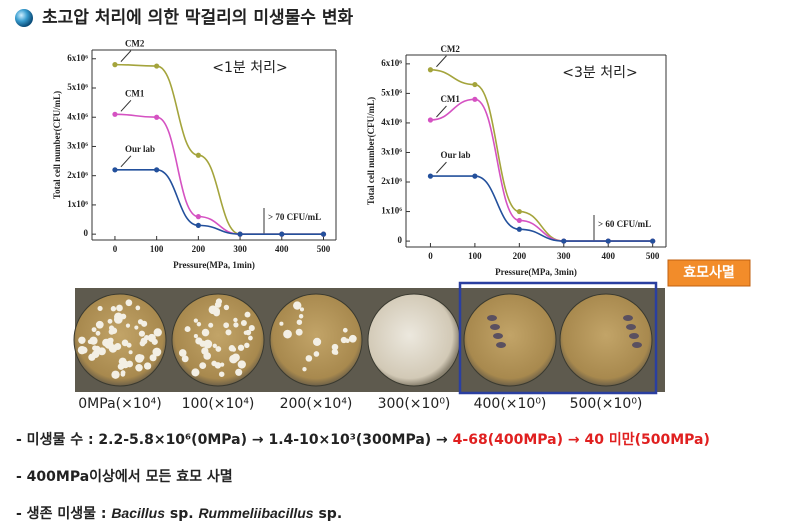 The height and width of the screenshot is (531, 800). What do you see at coordinates (255, 513) in the screenshot?
I see `genus: Rummeliibacillus` at bounding box center [255, 513].